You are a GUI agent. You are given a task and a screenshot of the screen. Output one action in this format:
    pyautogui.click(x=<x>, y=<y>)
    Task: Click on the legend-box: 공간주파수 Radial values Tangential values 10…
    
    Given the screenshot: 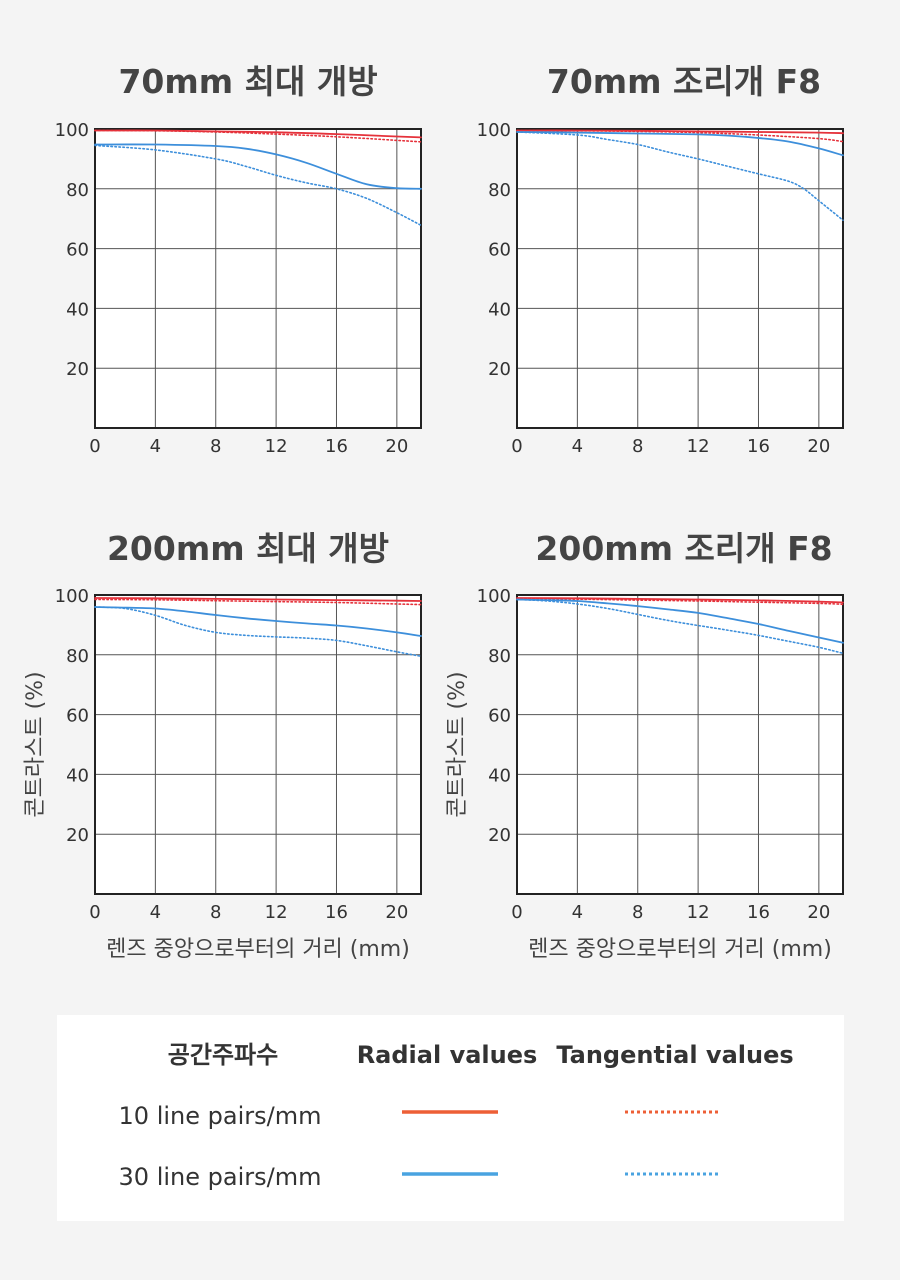 What is the action you would take?
    pyautogui.click(x=450, y=1118)
    